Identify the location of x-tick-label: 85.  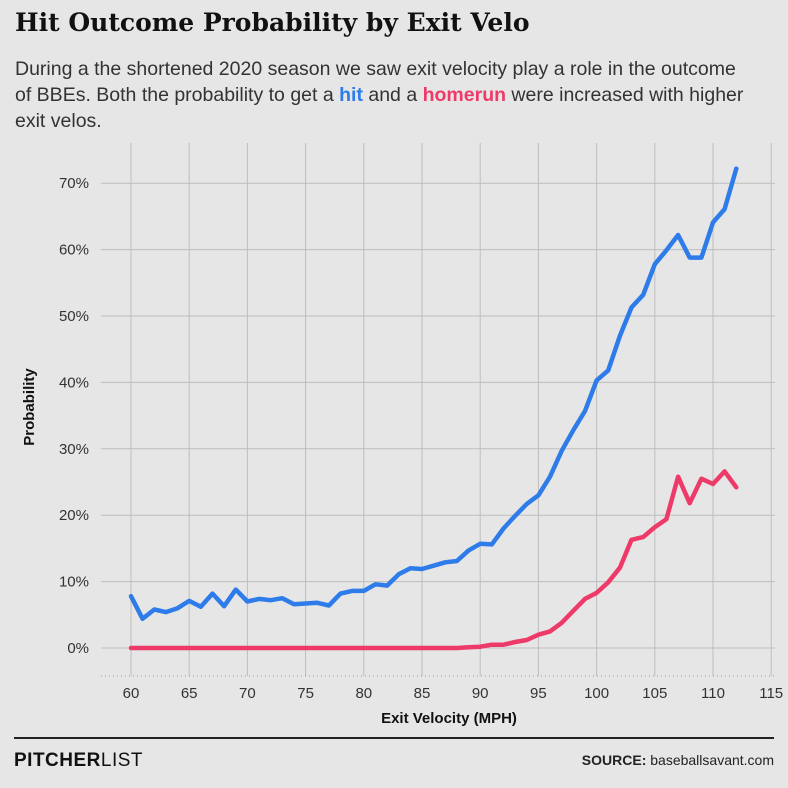
(422, 693).